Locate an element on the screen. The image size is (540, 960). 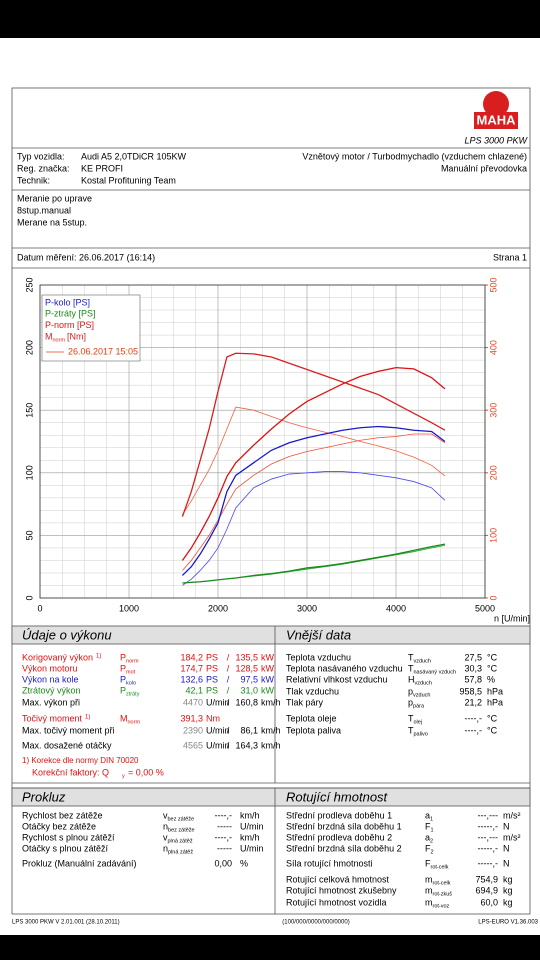
row-label: Točivý moment is located at coordinates (52, 718).